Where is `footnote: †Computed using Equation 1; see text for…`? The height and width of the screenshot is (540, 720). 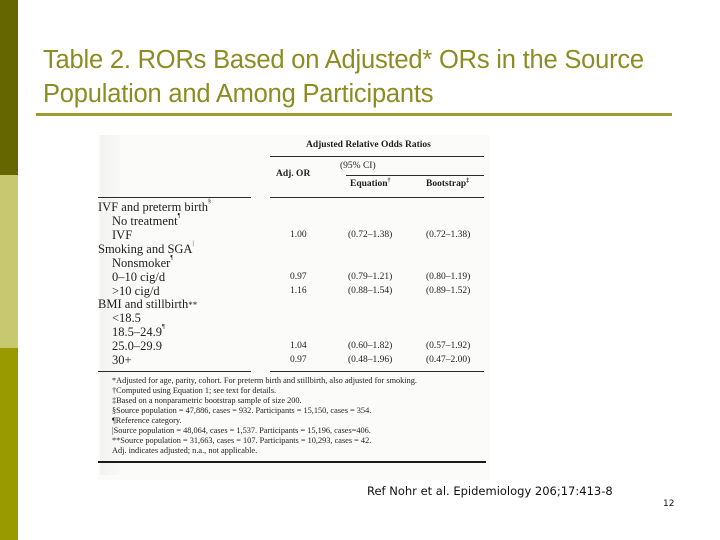
footnote: †Computed using Equation 1; see text for… is located at coordinates (194, 390).